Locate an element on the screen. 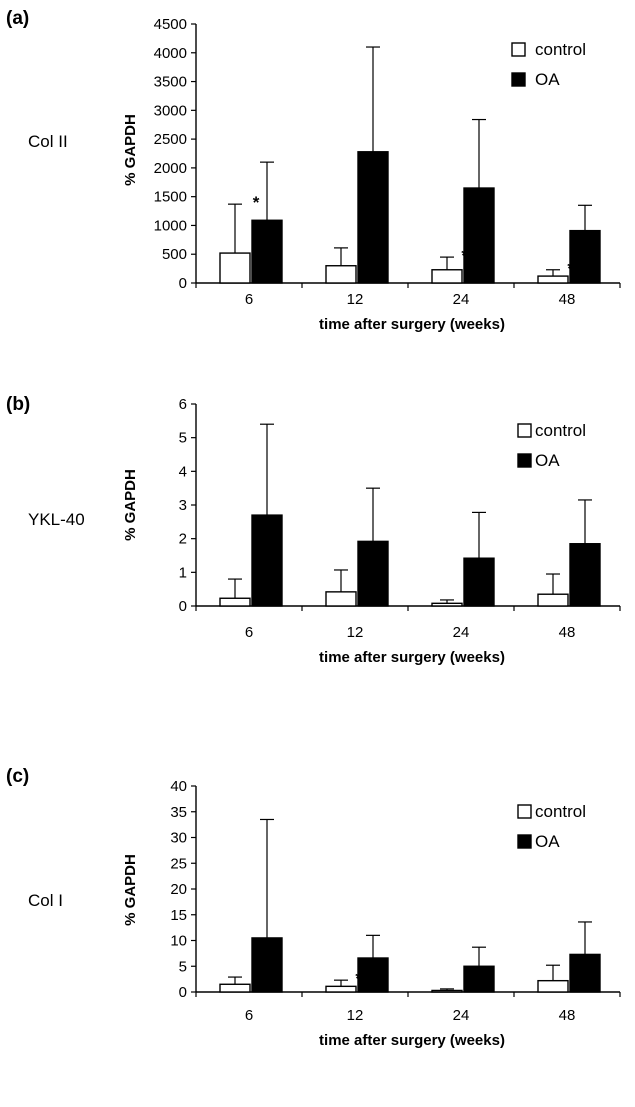 The image size is (635, 1107). panel-letter: (b) is located at coordinates (18, 404).